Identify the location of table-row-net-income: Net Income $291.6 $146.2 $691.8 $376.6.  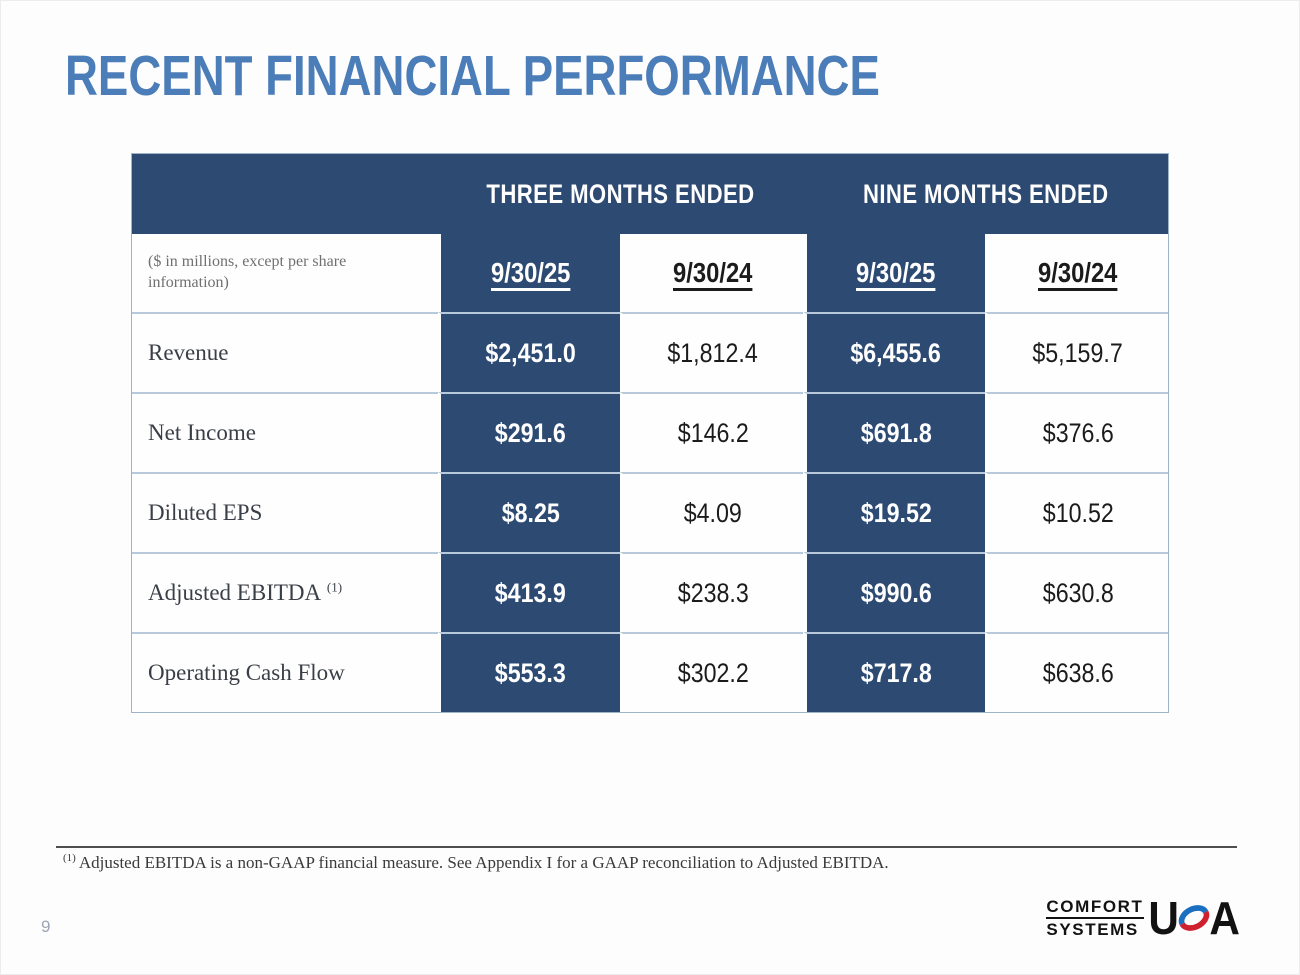
(650, 432).